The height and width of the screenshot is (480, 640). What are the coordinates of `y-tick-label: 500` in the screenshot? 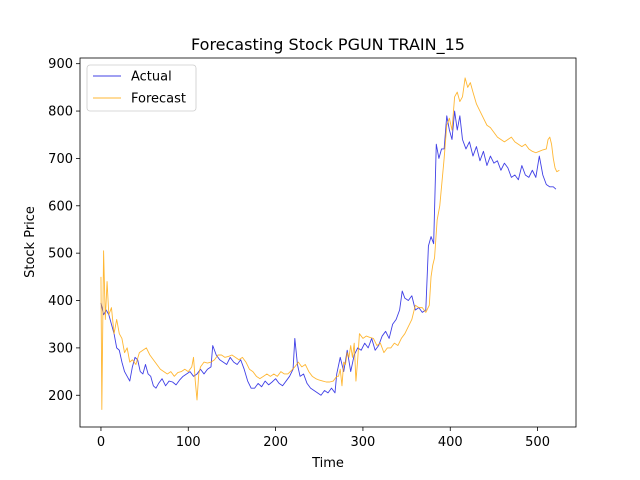 It's located at (60, 254).